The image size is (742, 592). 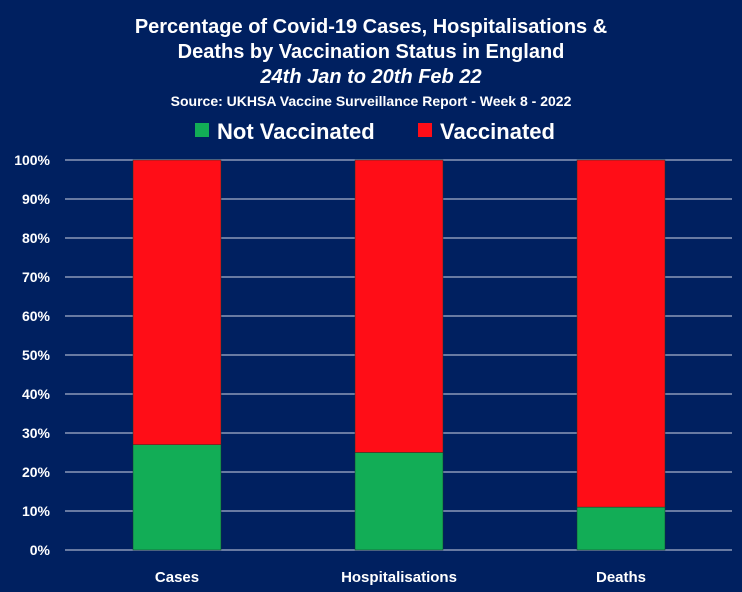 I want to click on bar-not-vaccinated-deaths, so click(x=621, y=528).